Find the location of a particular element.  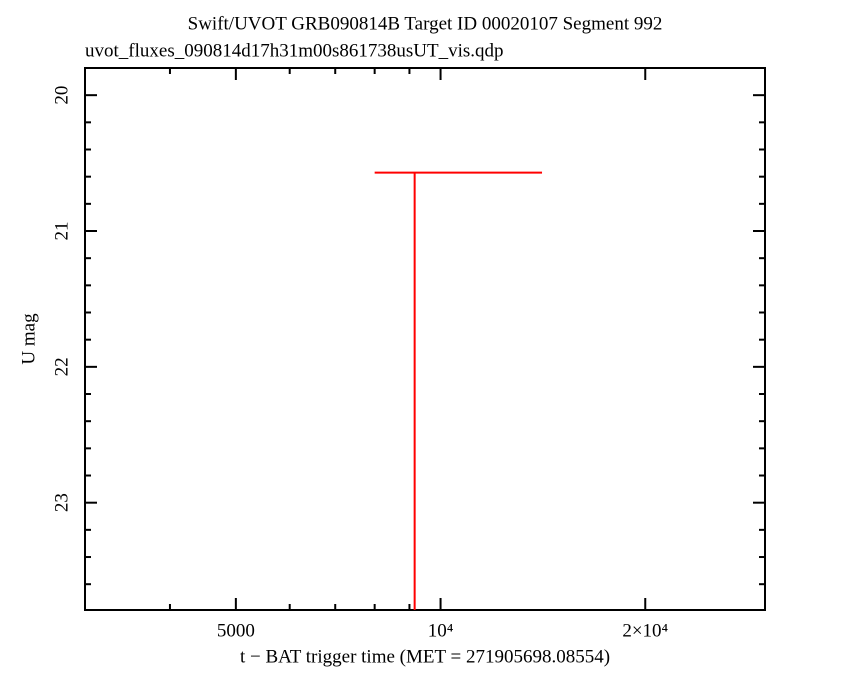

y-tick-label: 20 is located at coordinates (61, 95).